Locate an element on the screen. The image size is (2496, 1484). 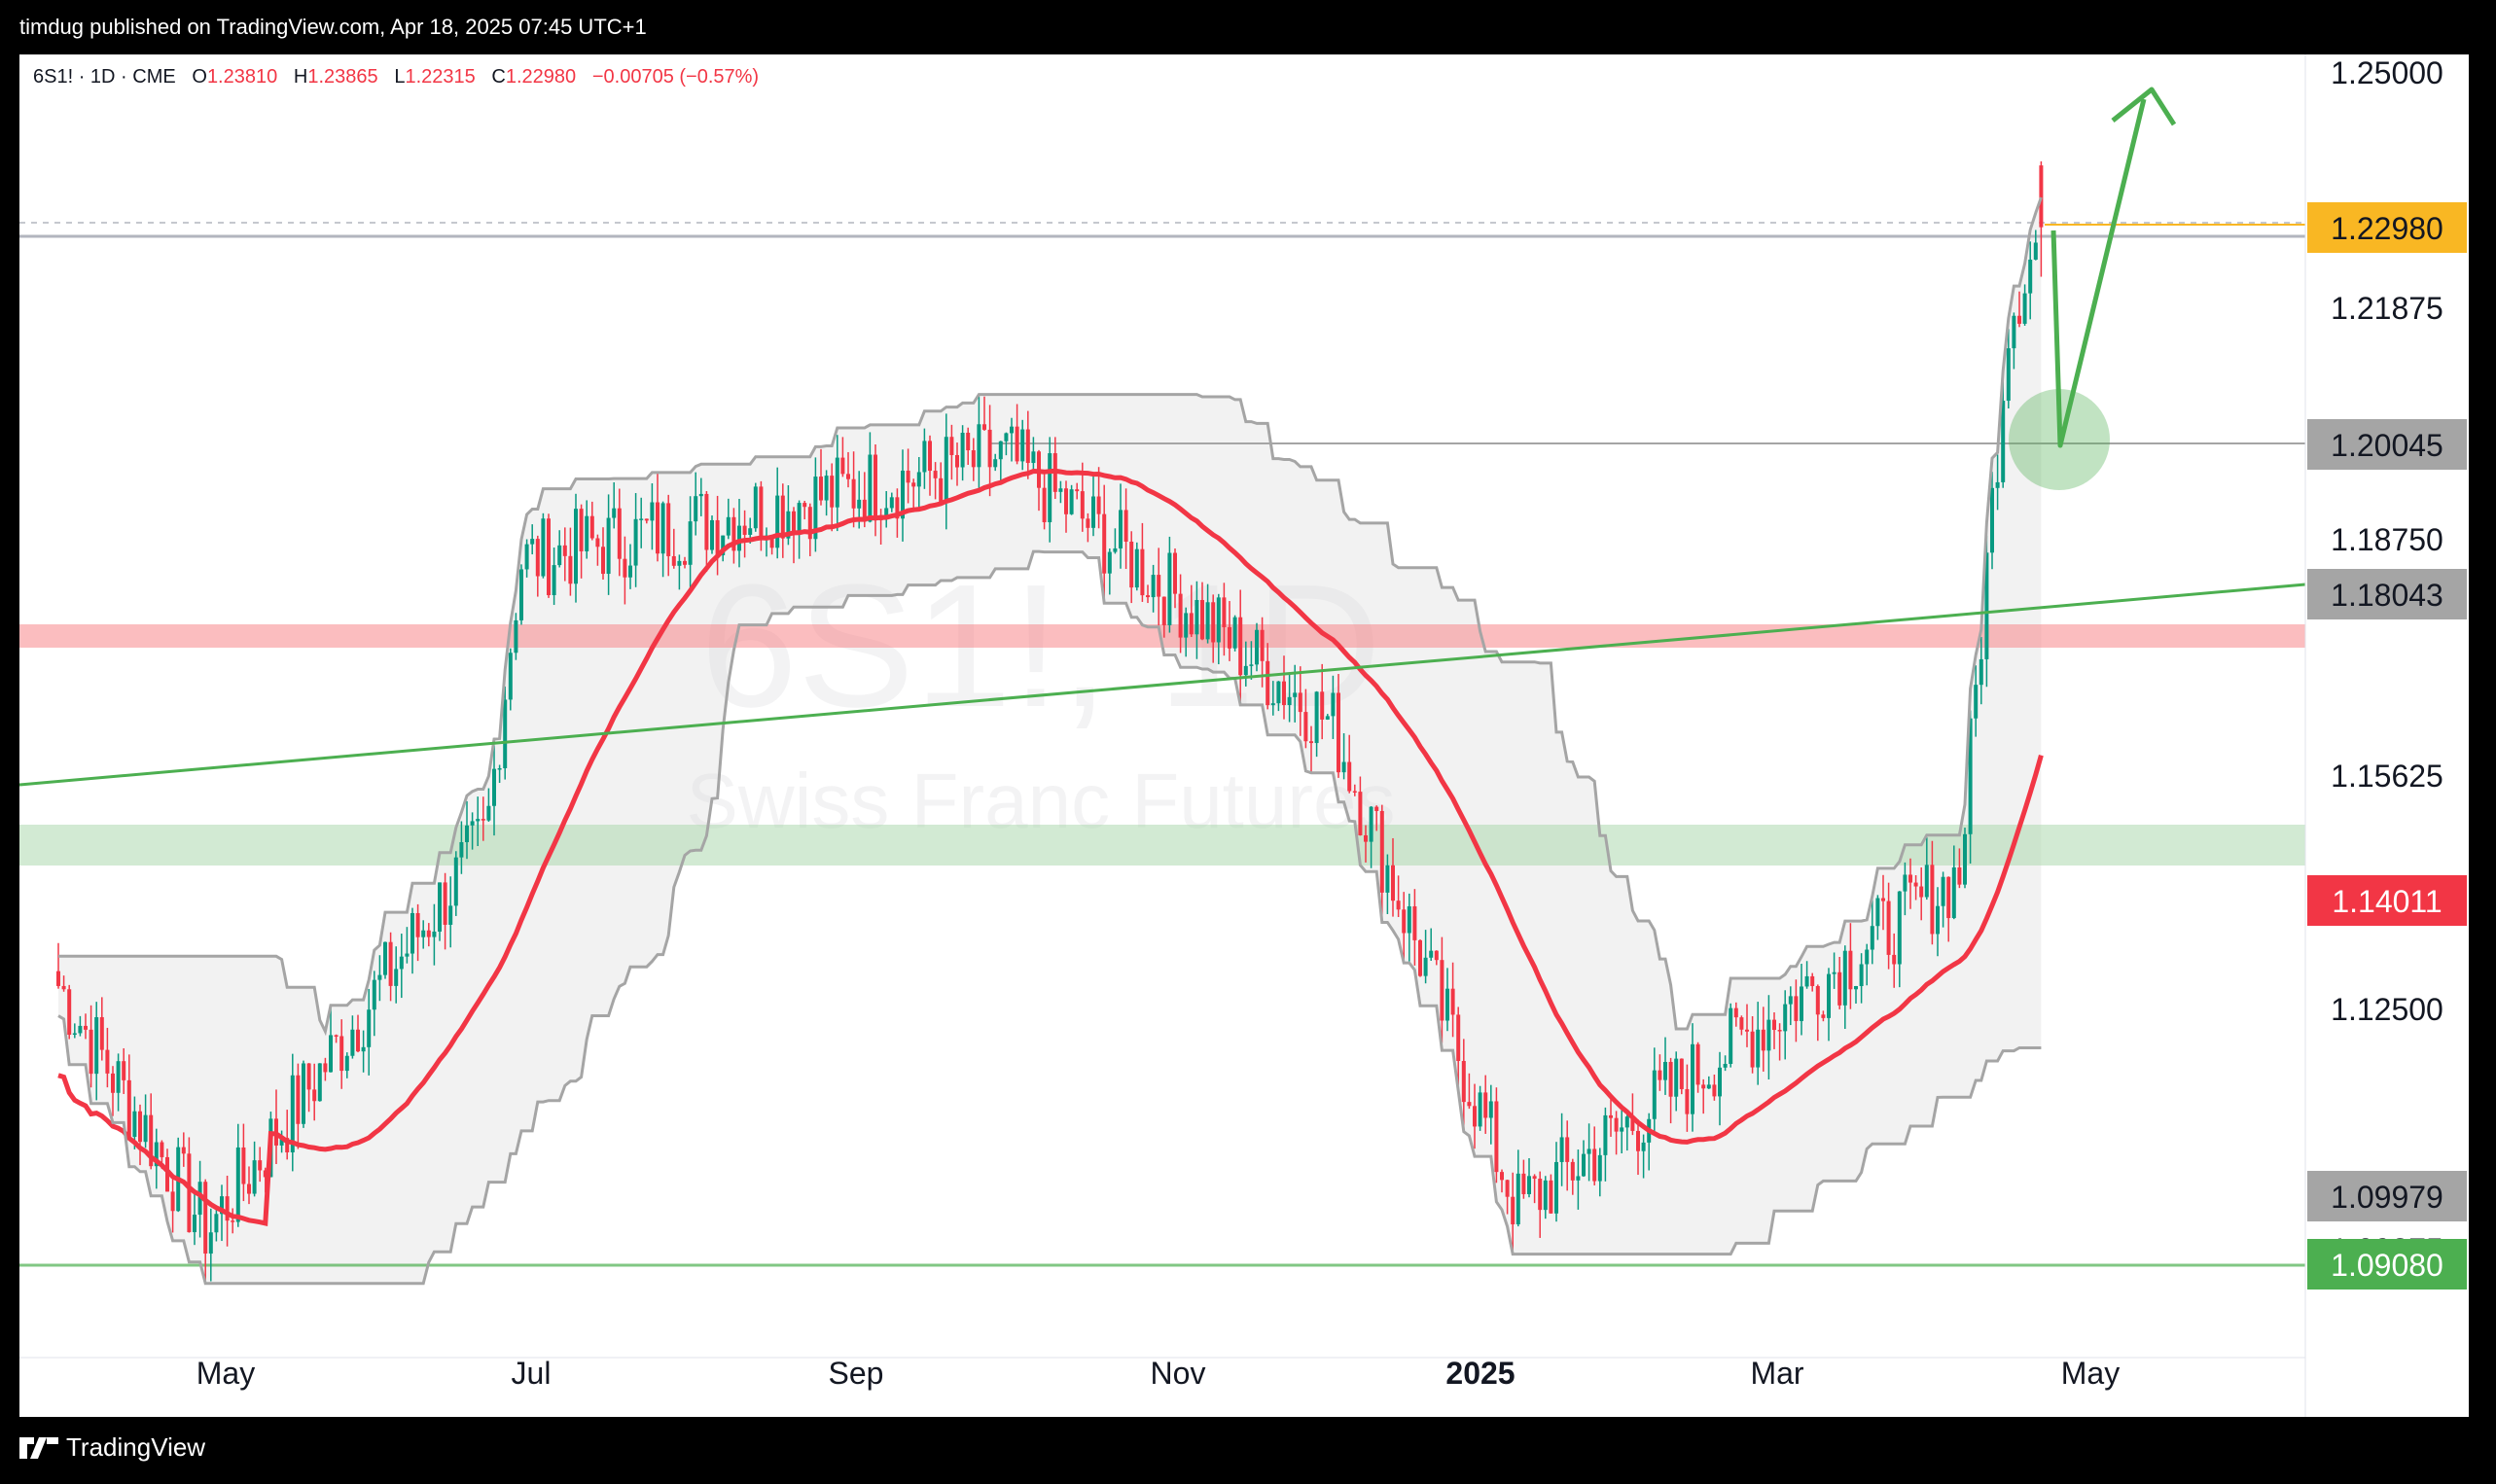
projection-arrow is located at coordinates (2098, 273).